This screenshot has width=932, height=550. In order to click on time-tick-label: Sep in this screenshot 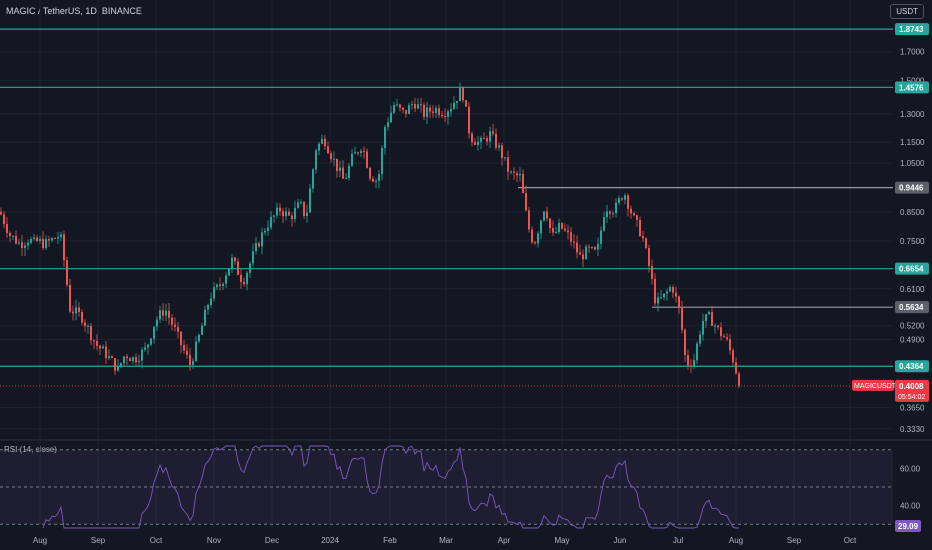, I will do `click(98, 540)`.